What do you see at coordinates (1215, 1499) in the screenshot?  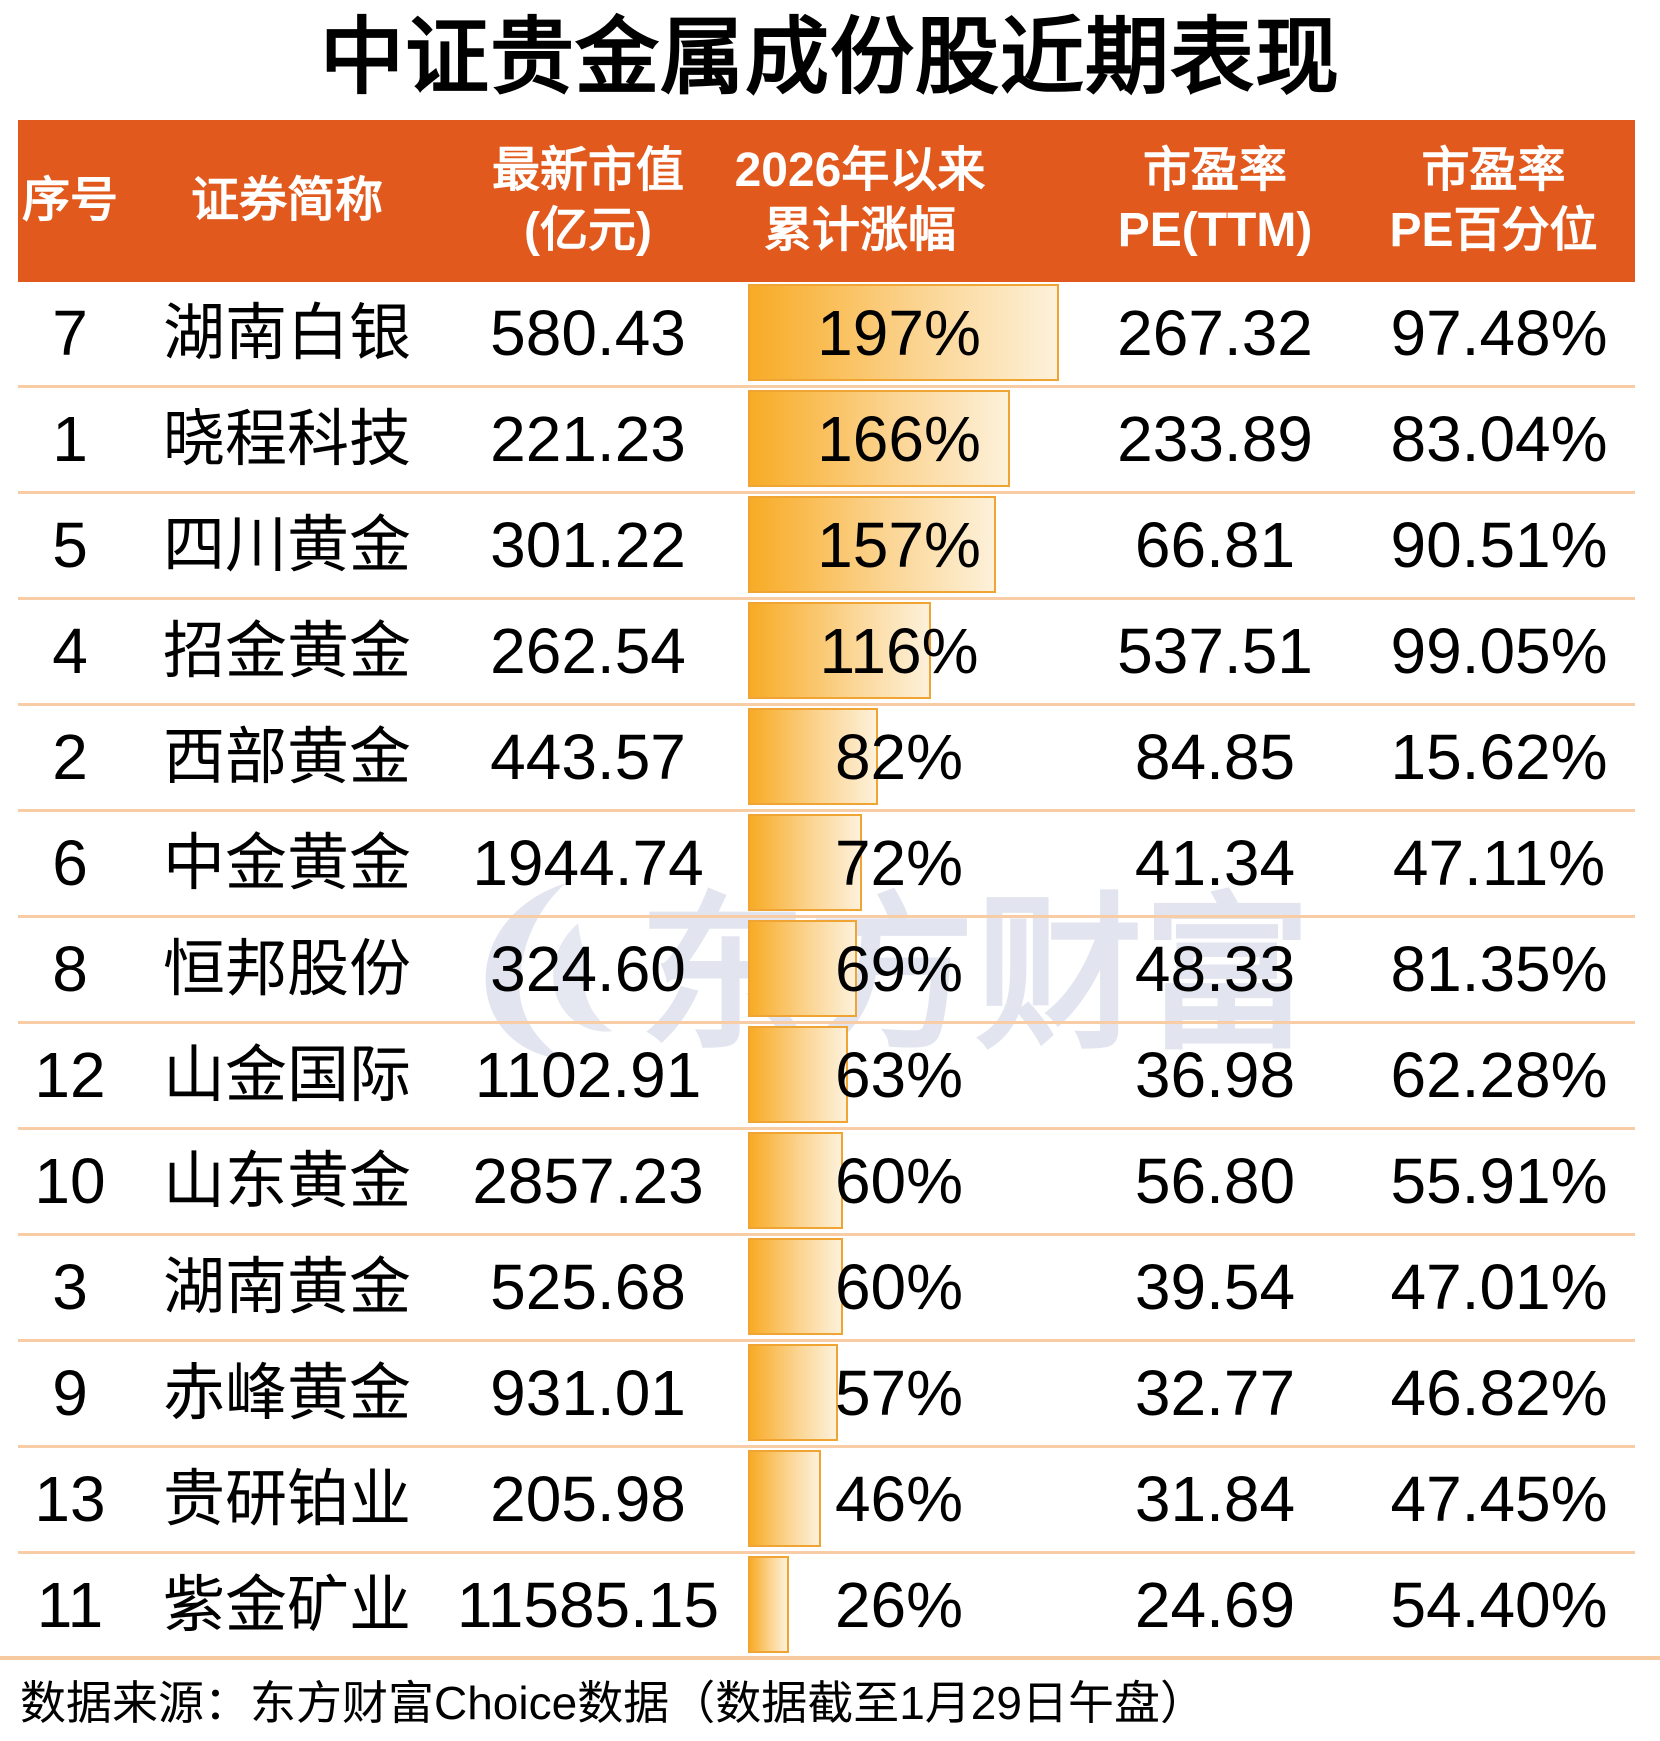 I see `pe-ttm-cell: 31.84` at bounding box center [1215, 1499].